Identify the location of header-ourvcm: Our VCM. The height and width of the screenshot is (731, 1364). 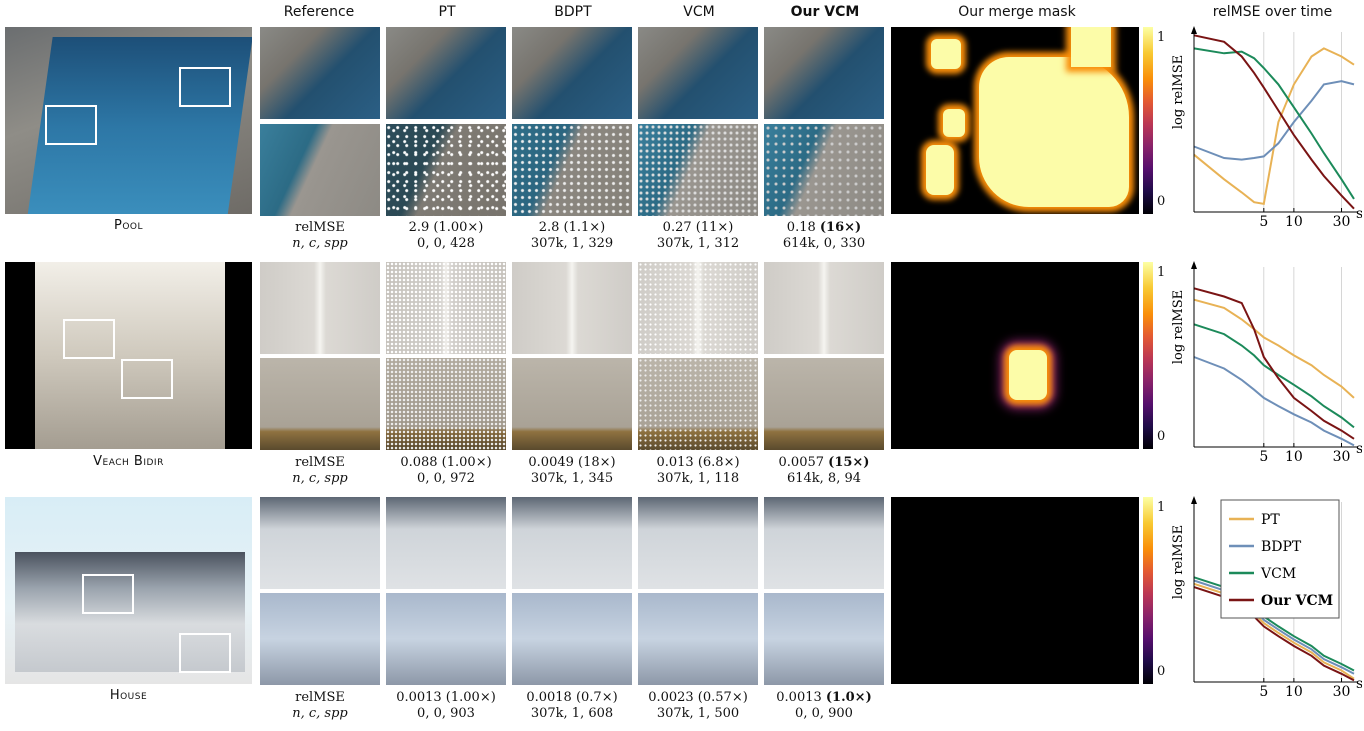
(825, 12).